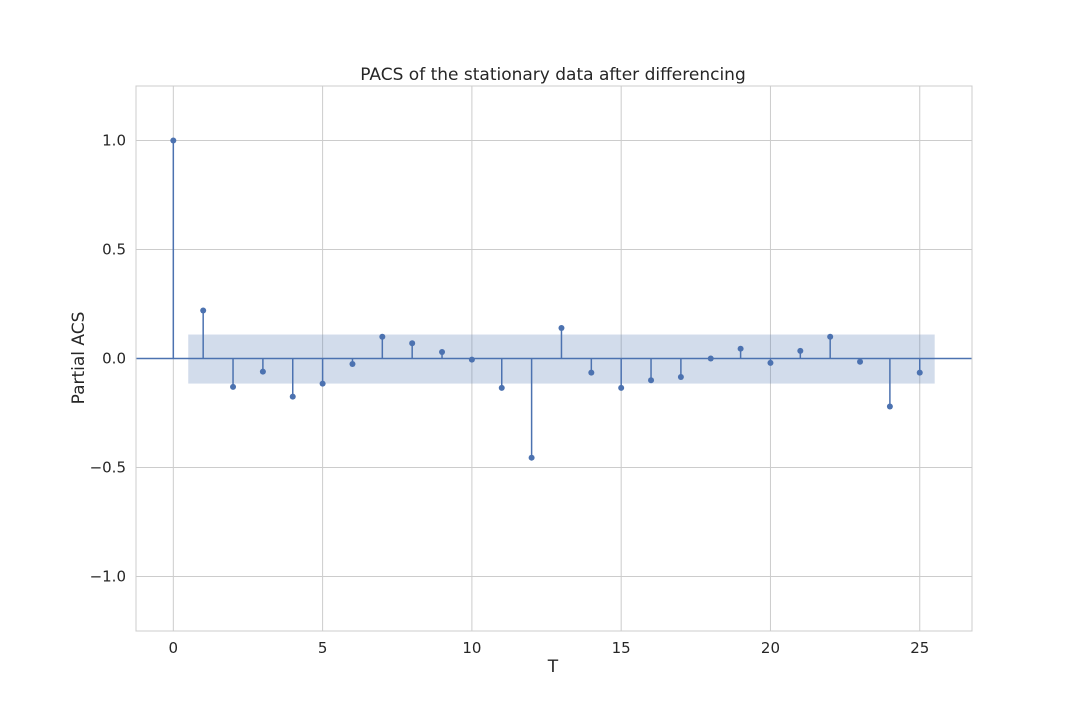  Describe the element at coordinates (79, 358) in the screenshot. I see `y-axis-label: Partial ACS` at that location.